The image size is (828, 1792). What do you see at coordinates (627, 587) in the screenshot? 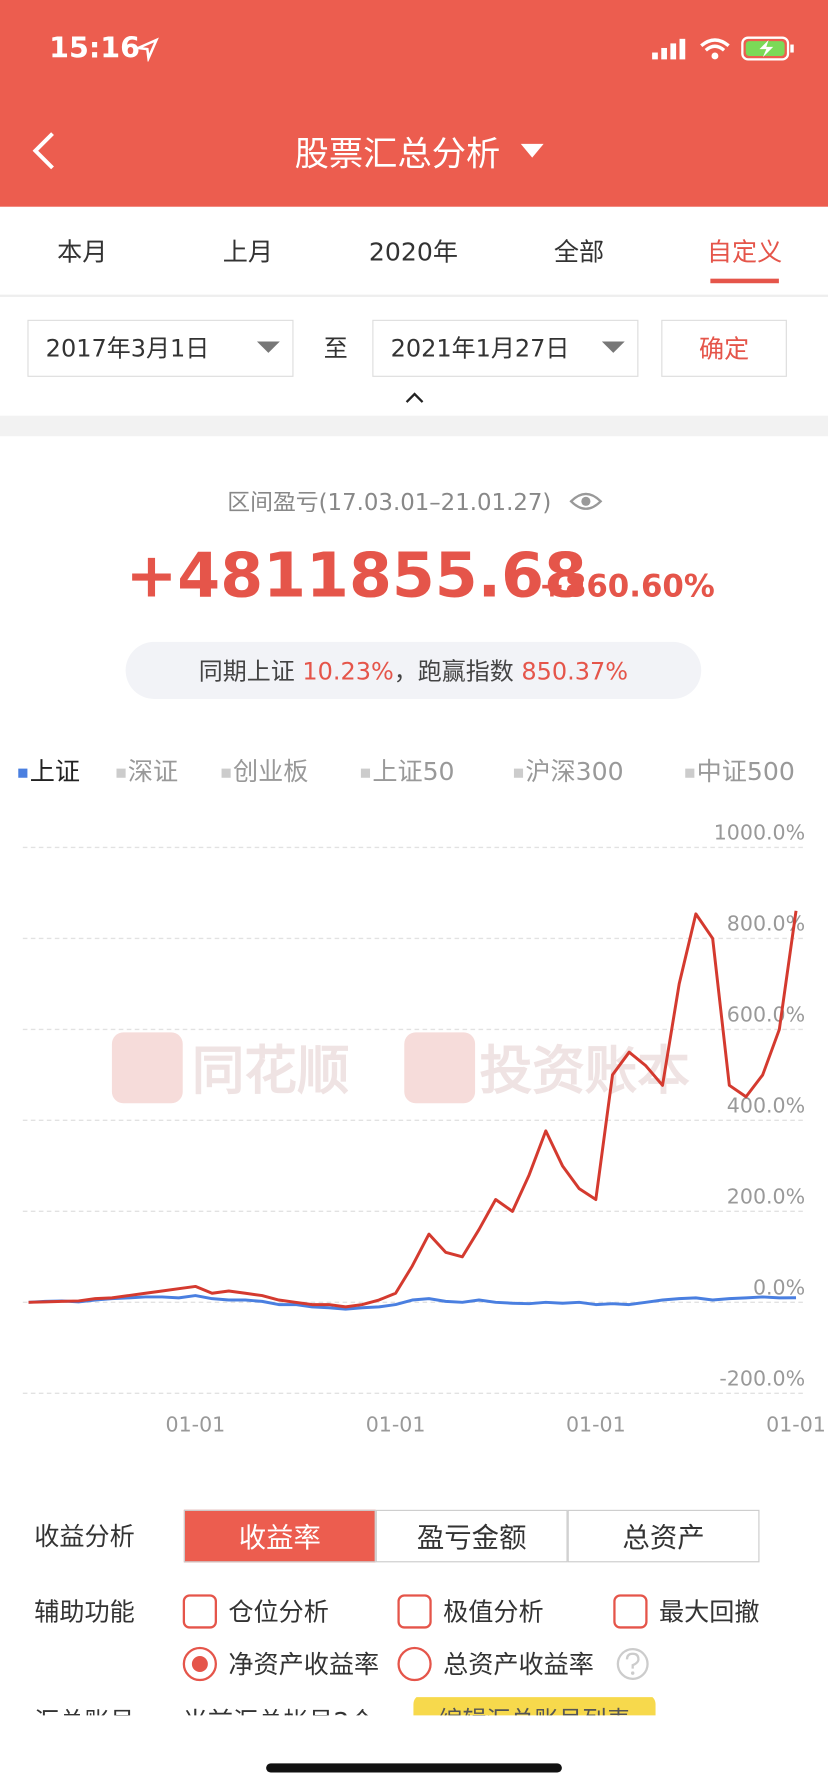
I see `profit-percent: +860.60%` at bounding box center [627, 587].